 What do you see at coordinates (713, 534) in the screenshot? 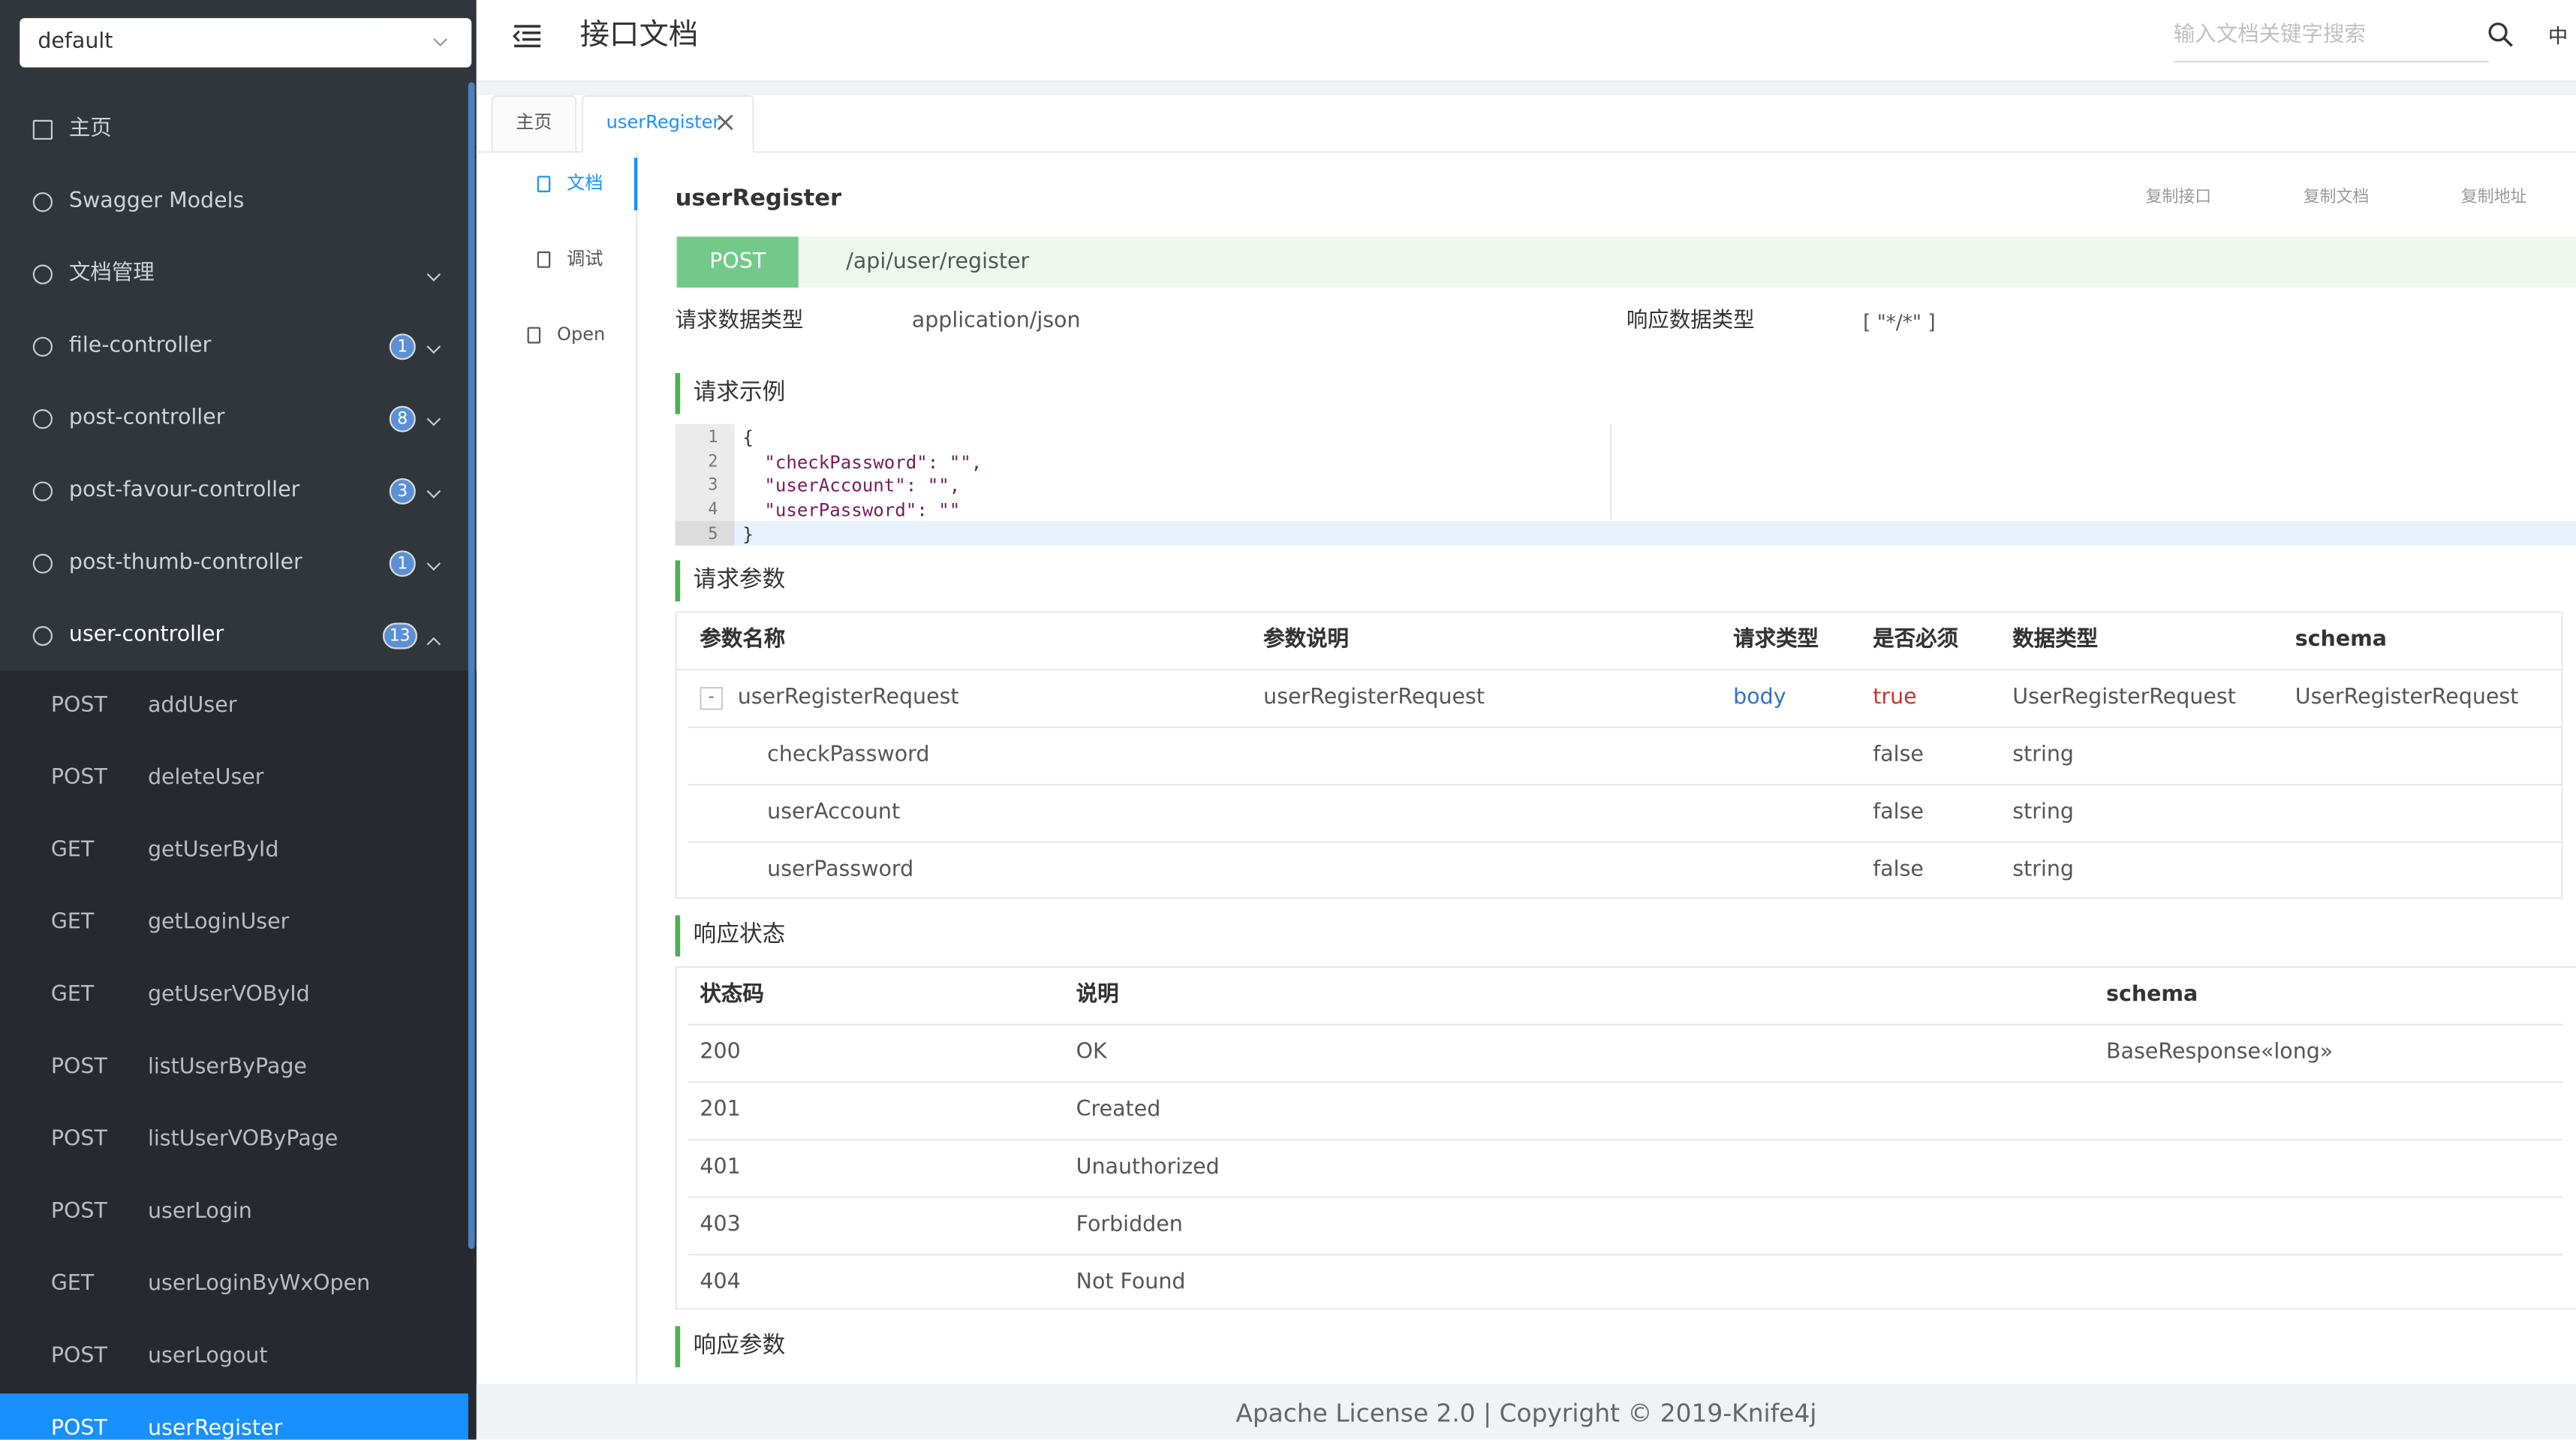
I see `line-number: 5` at bounding box center [713, 534].